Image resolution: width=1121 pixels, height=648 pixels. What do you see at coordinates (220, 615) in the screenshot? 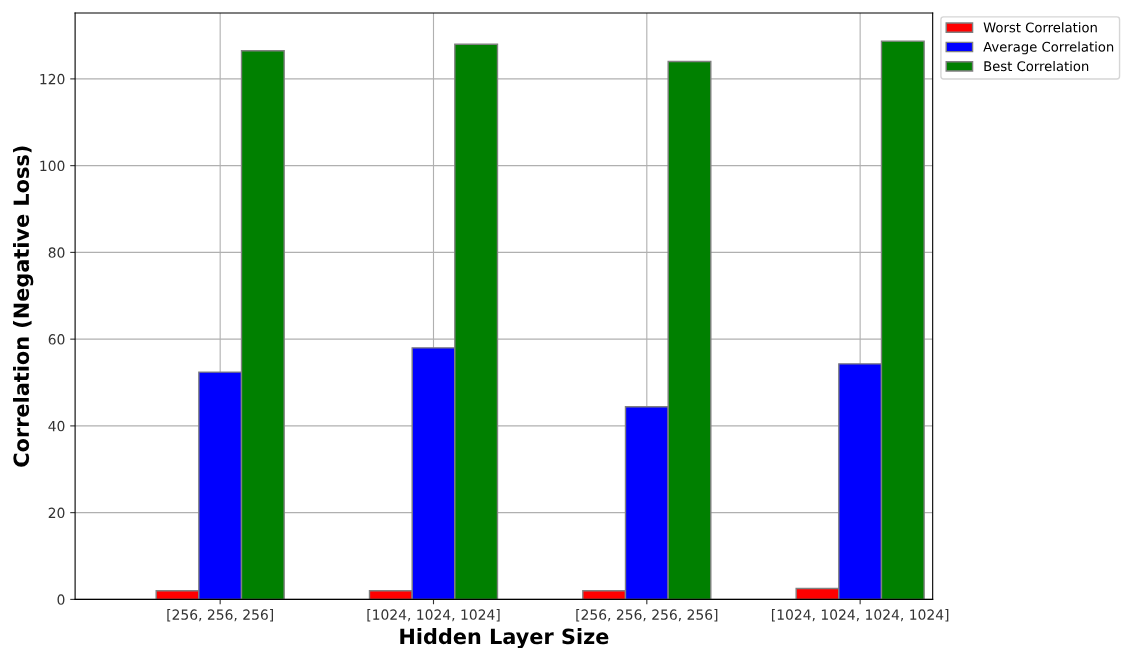
I see `x-tick-label: [256, 256, 256]` at bounding box center [220, 615].